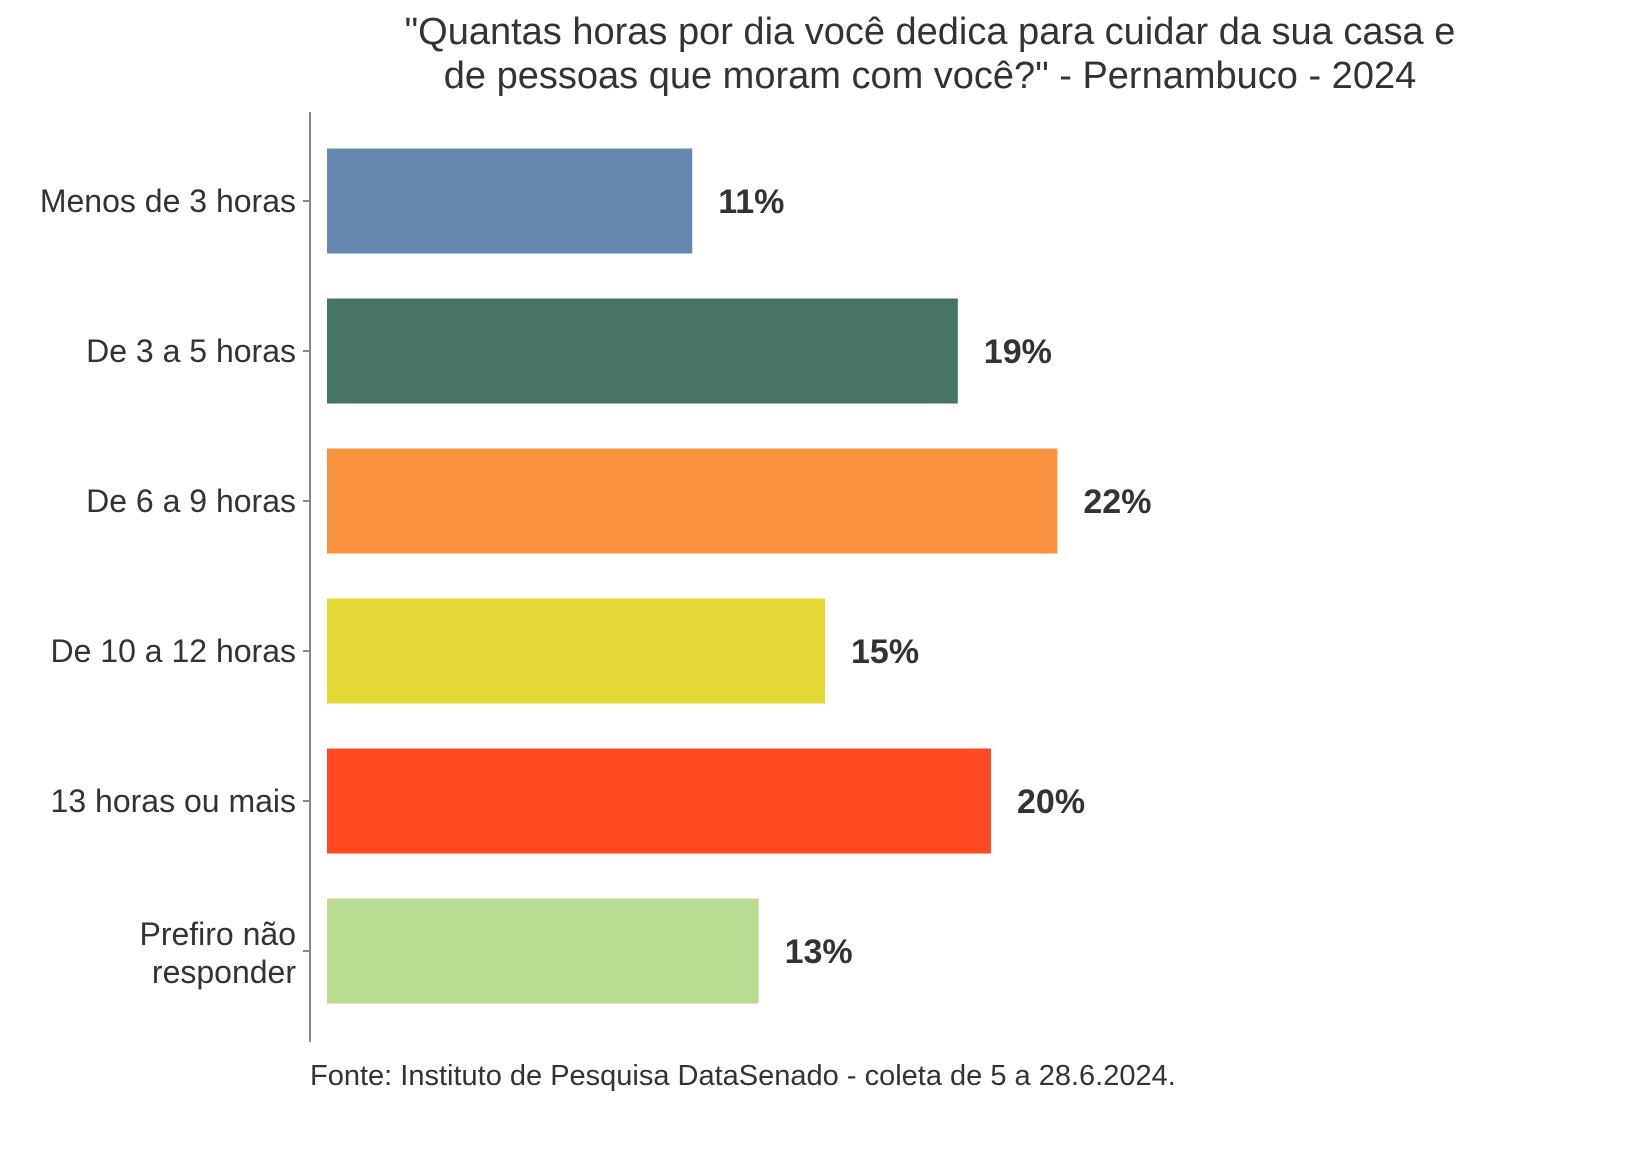  What do you see at coordinates (1051, 802) in the screenshot?
I see `data-label: 20%` at bounding box center [1051, 802].